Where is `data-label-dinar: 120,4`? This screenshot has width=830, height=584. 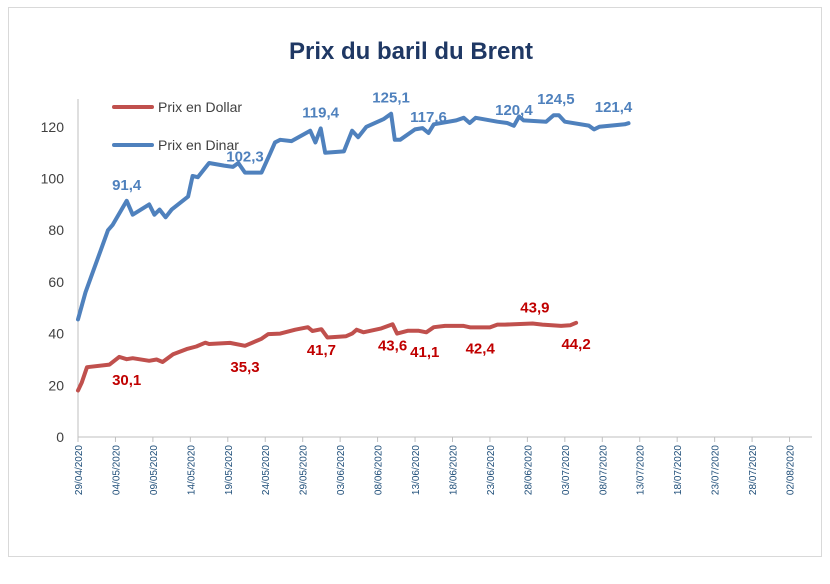 data-label-dinar: 120,4 is located at coordinates (514, 110).